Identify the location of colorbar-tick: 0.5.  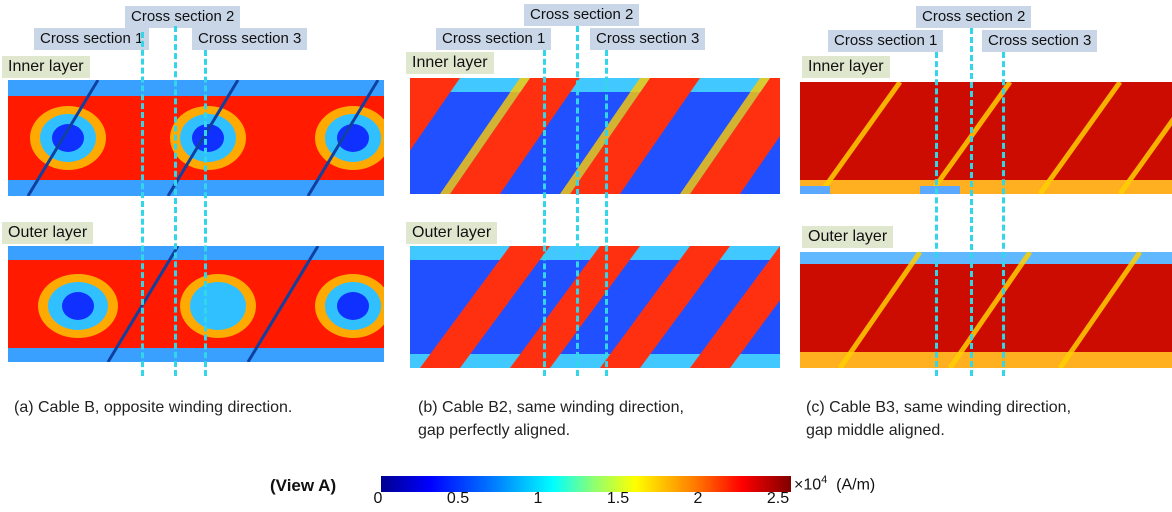
(458, 498).